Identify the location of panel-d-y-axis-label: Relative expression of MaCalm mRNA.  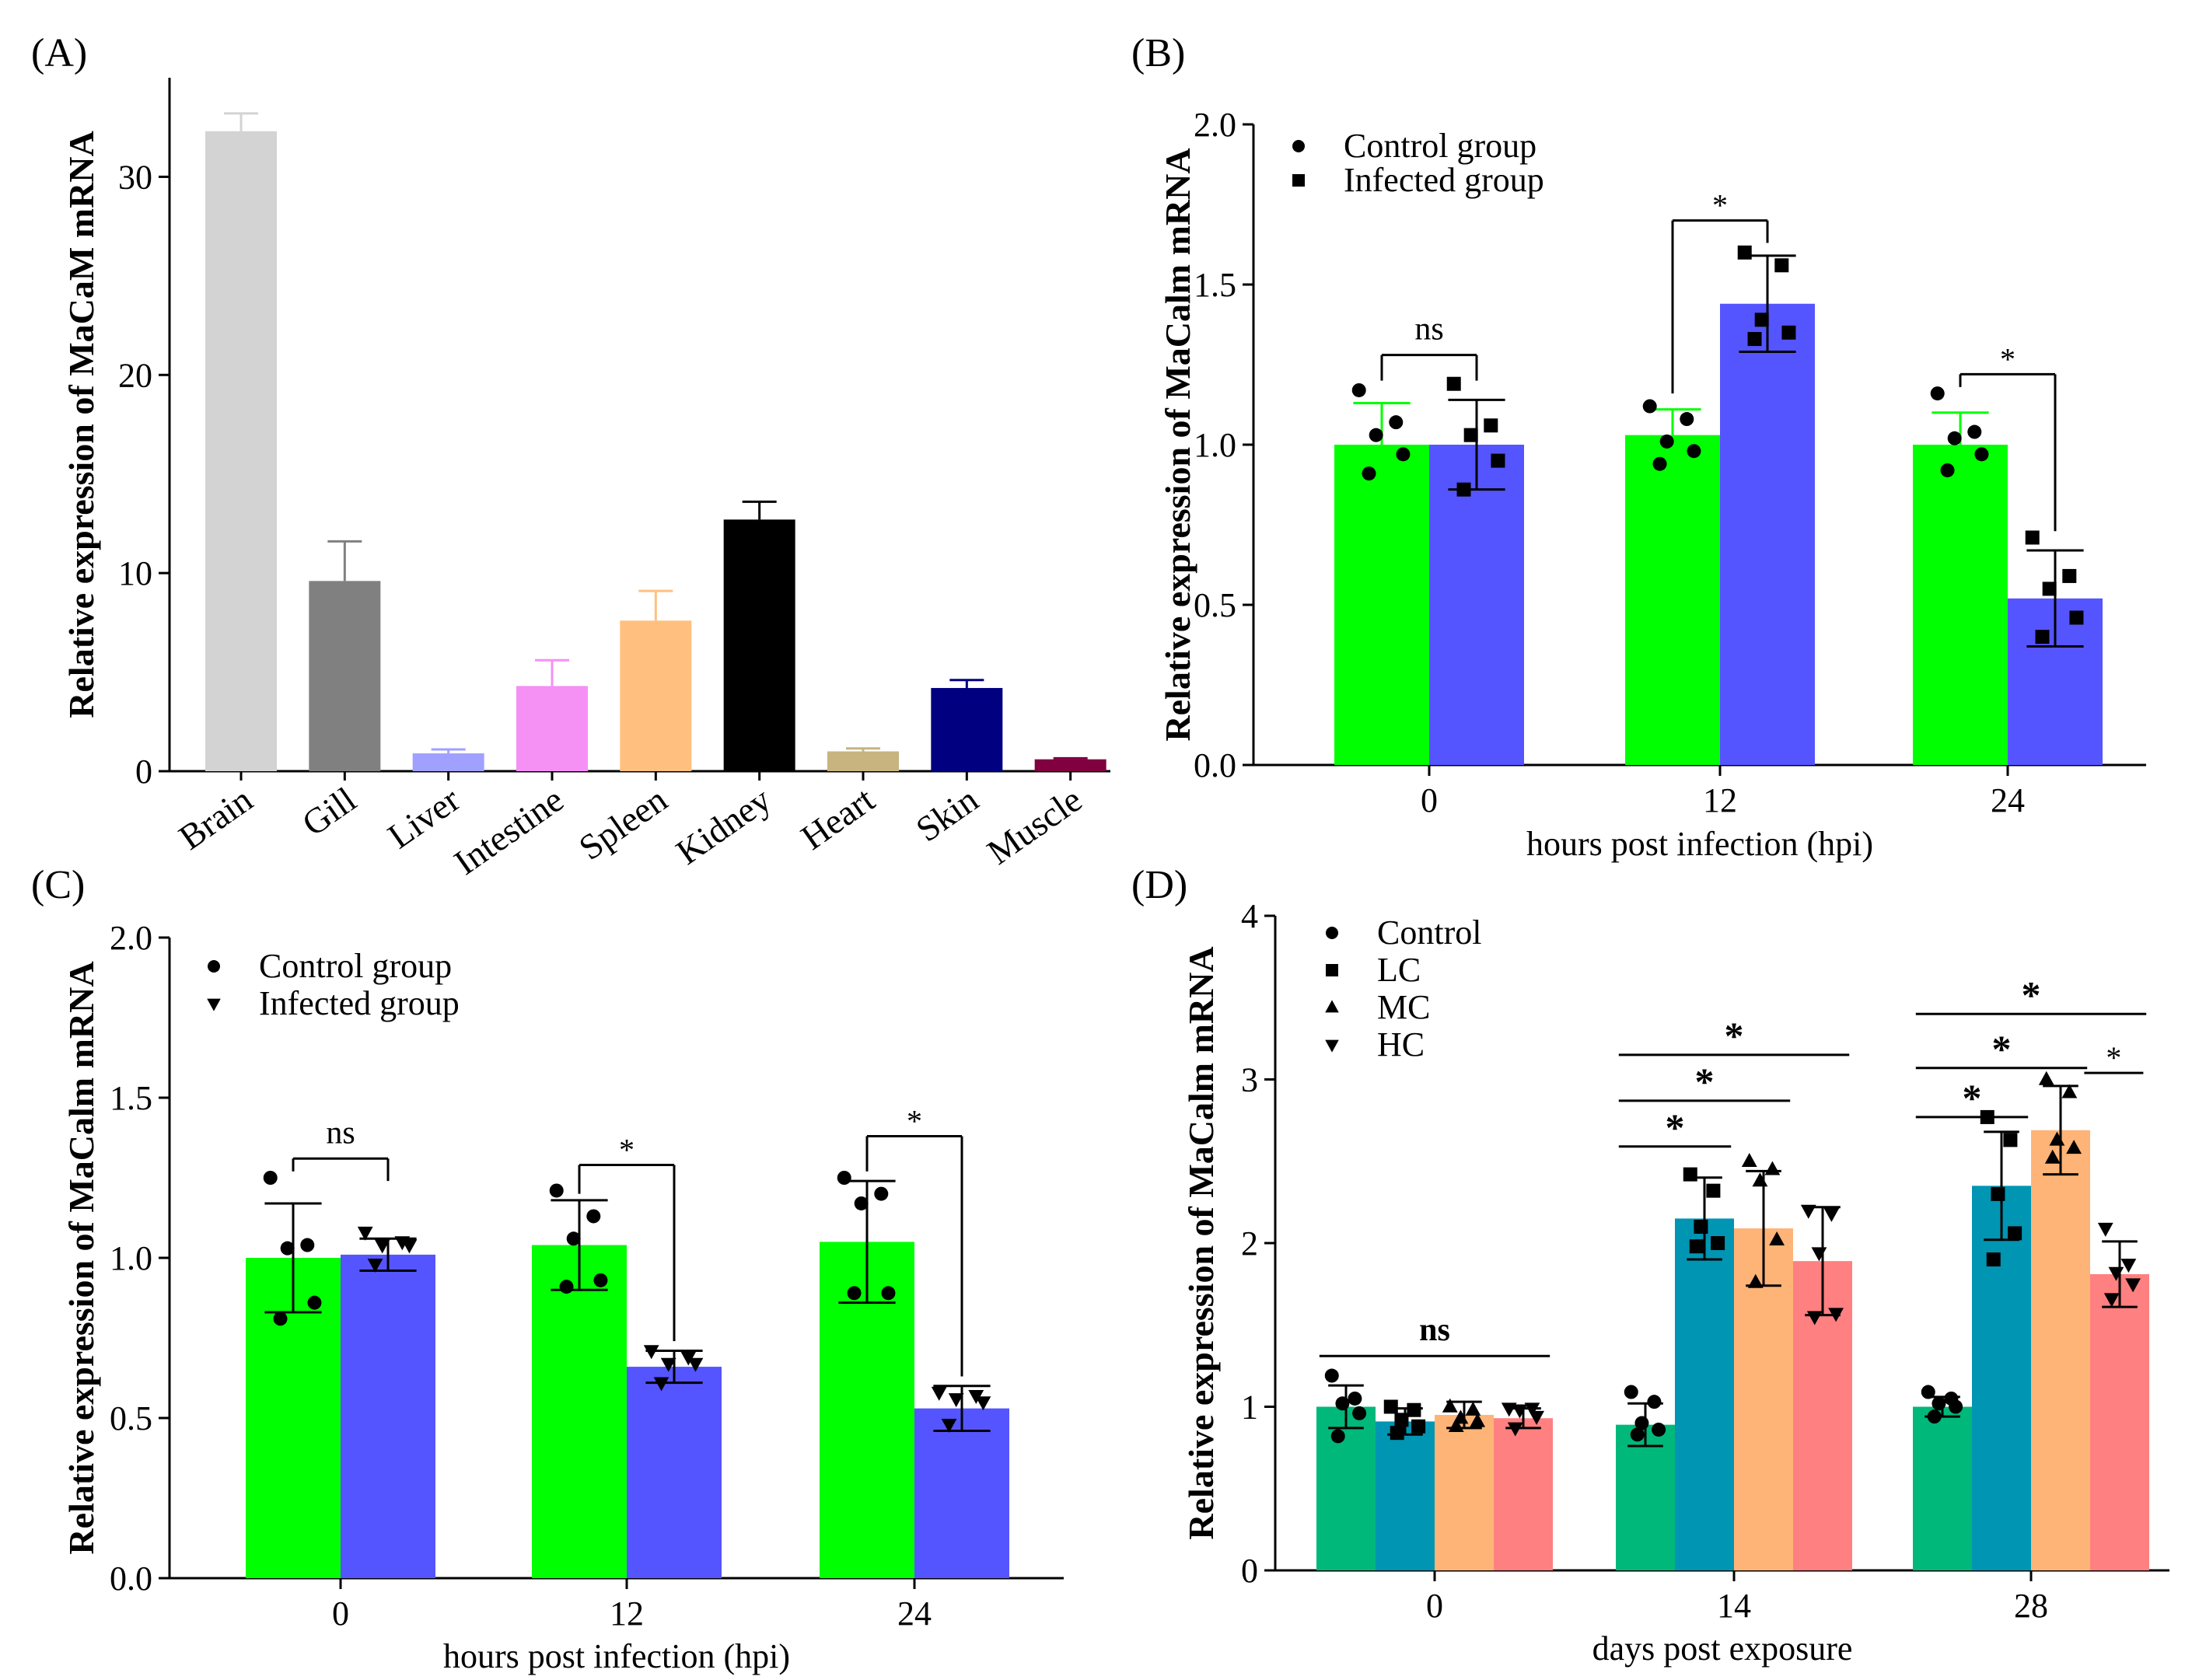
(1201, 1243).